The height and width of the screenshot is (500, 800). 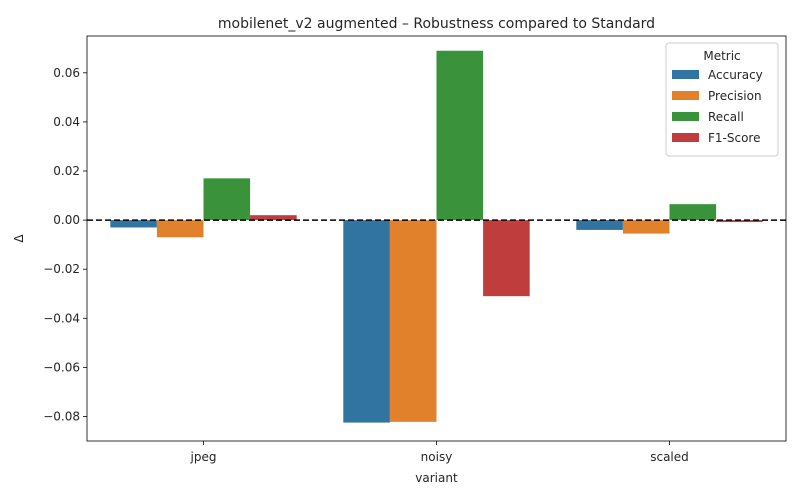 I want to click on x-axis: jpeg noisy scaled, so click(x=439, y=452).